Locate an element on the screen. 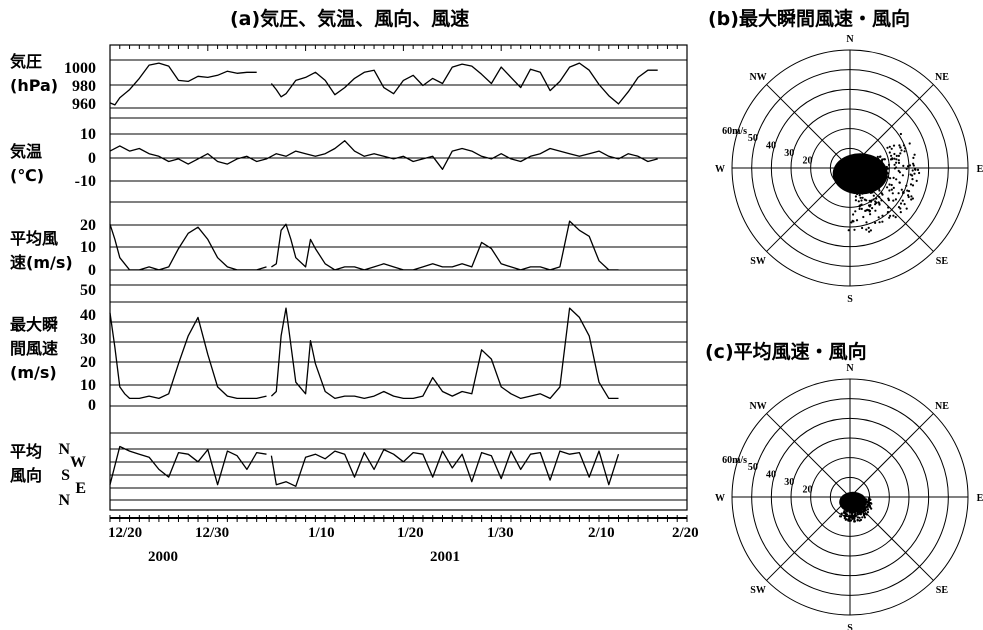 The height and width of the screenshot is (630, 983). panel-y-label: 風向 is located at coordinates (26, 475).